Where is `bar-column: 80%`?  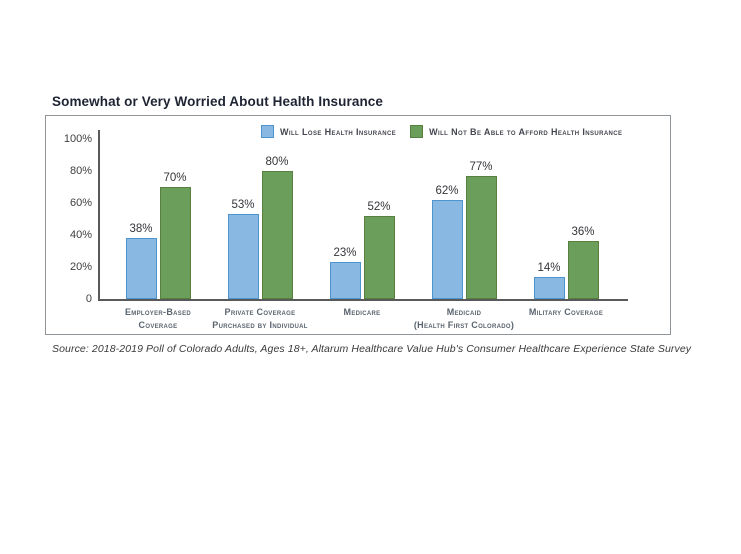
bar-column: 80% is located at coordinates (277, 227).